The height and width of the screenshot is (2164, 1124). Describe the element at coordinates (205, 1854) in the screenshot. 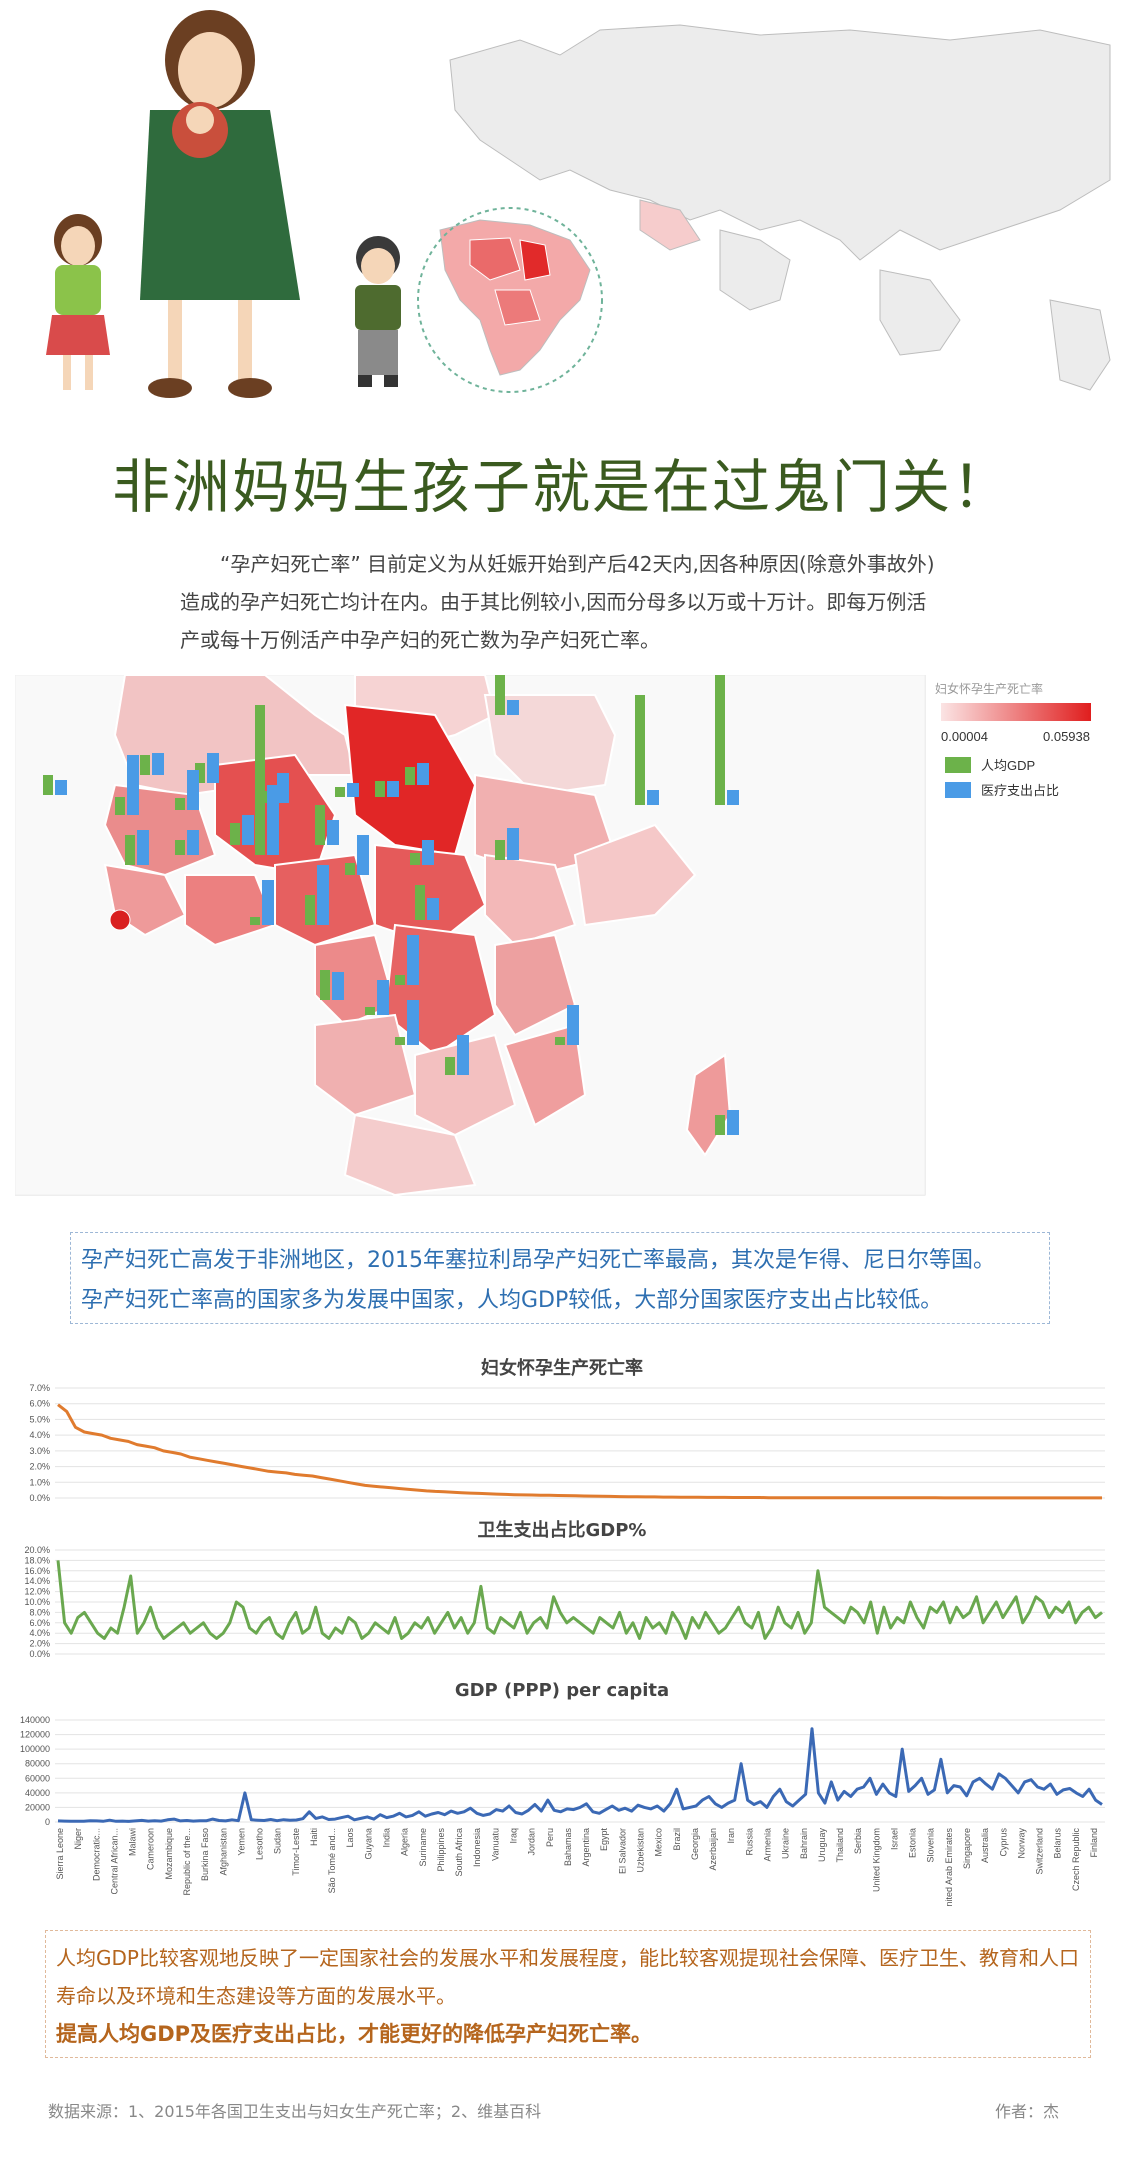

I see `x-tick-label: Burkina Faso` at that location.